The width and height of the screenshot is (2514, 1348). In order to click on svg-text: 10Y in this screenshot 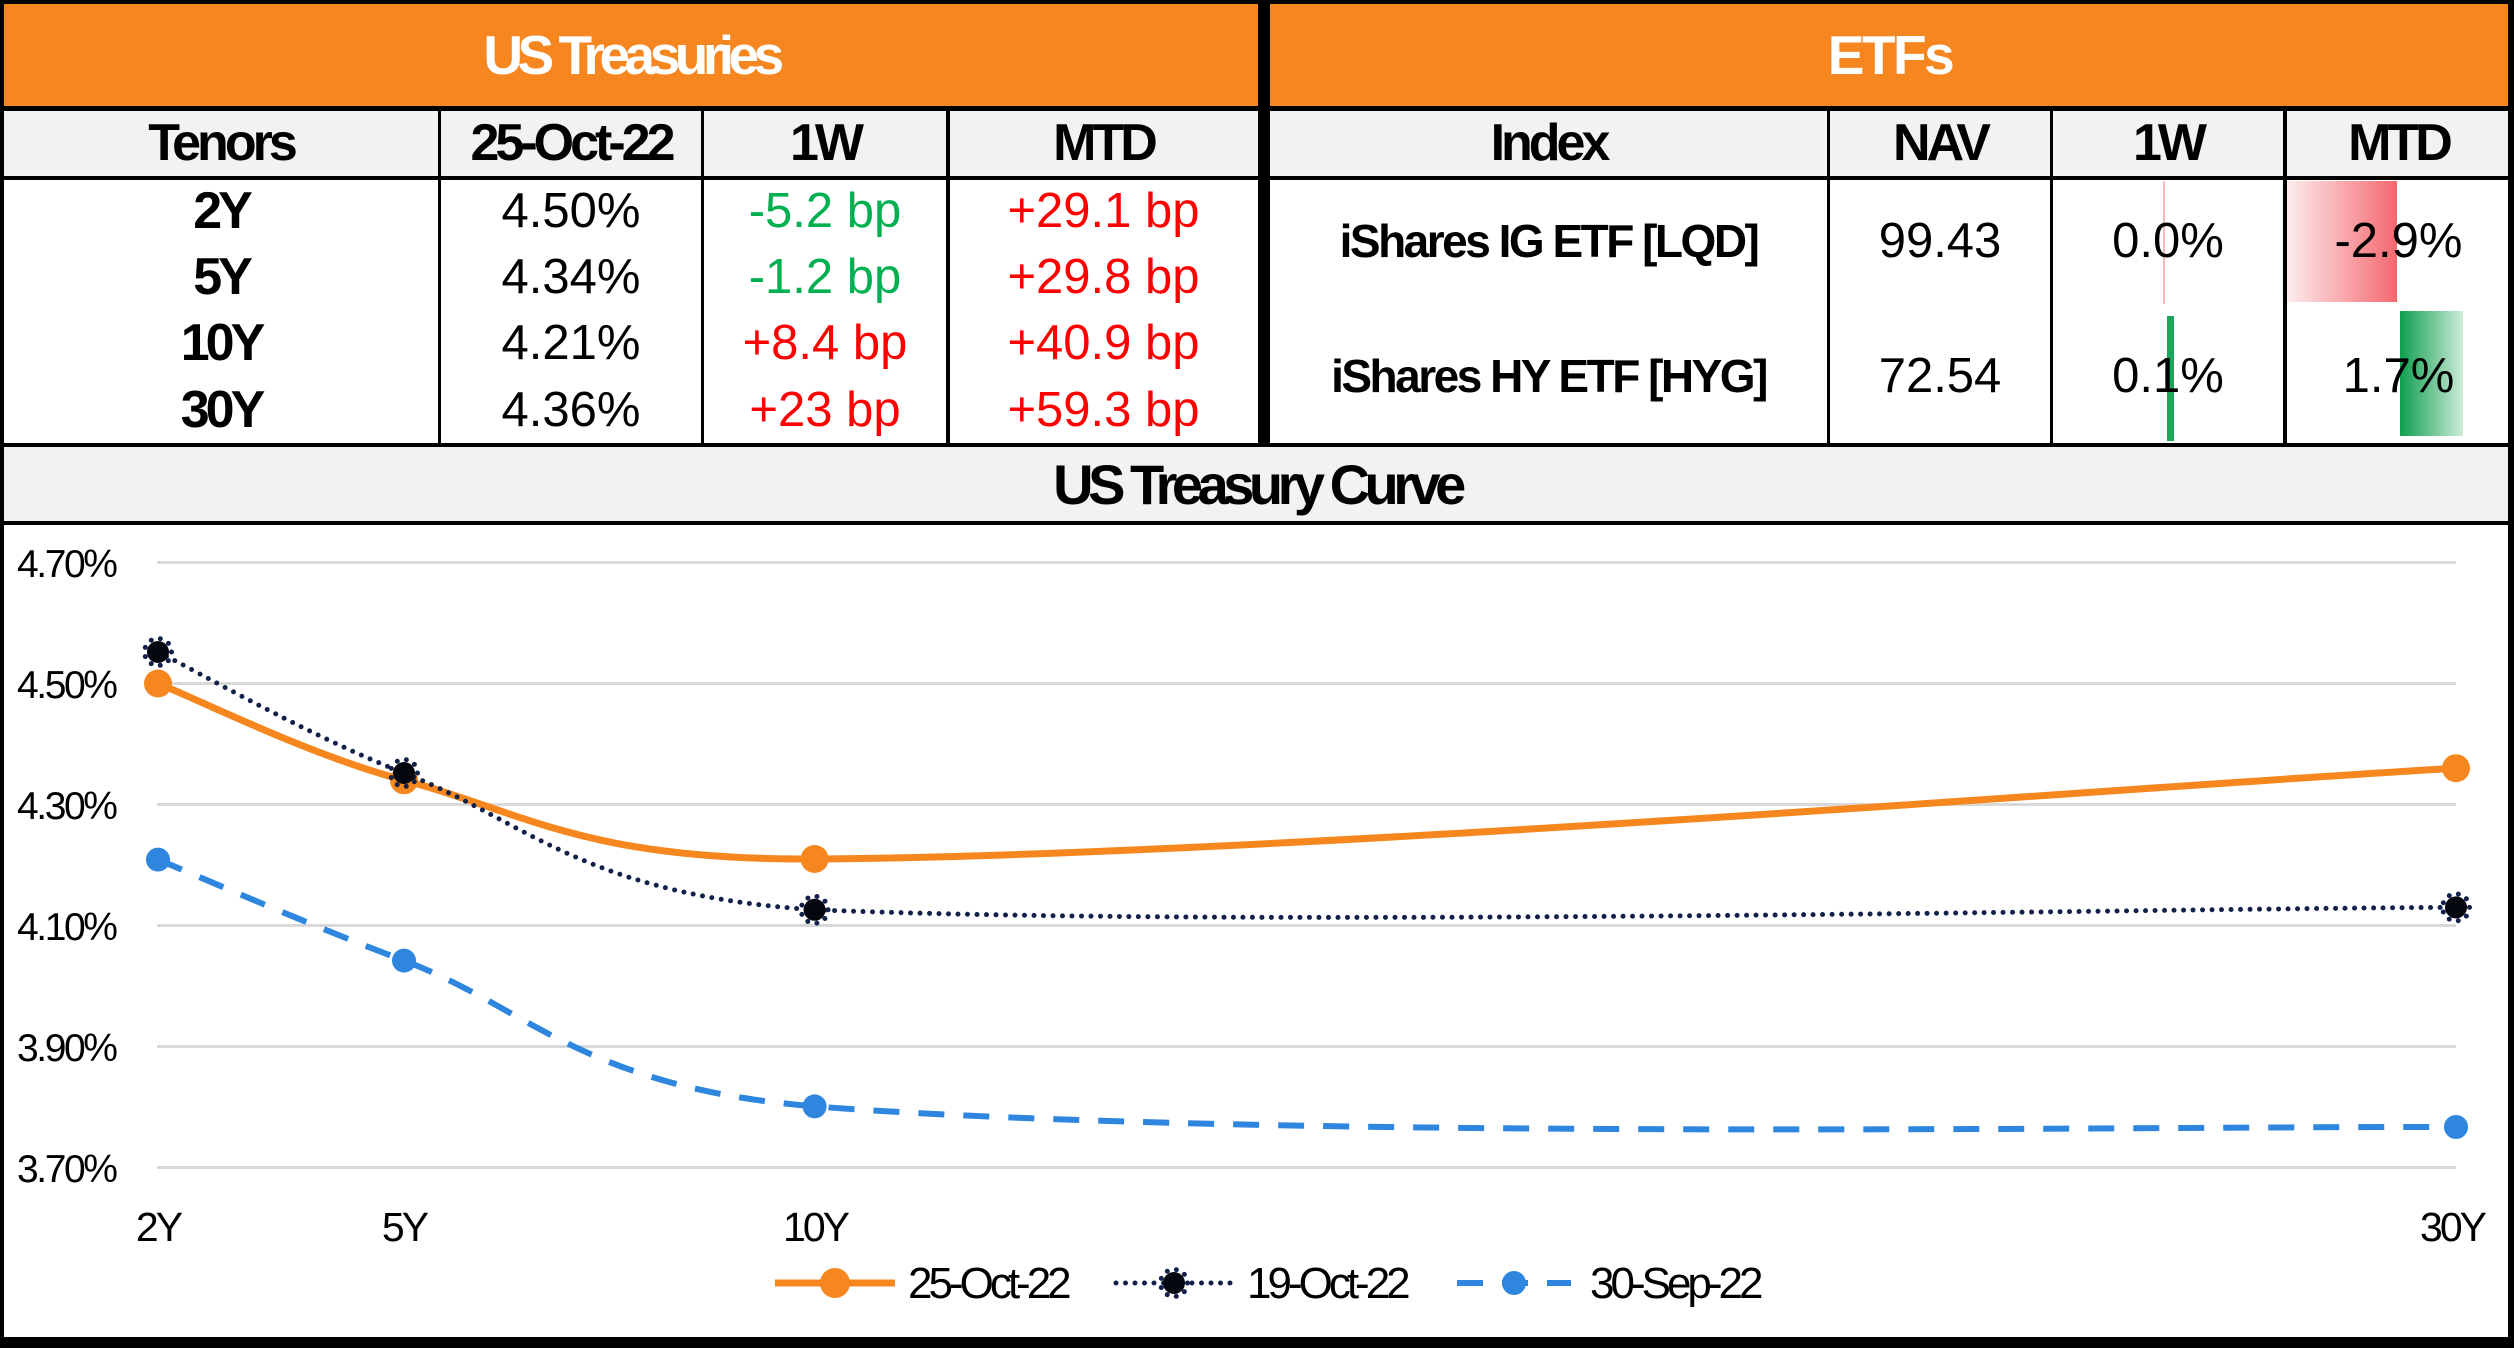, I will do `click(816, 1227)`.